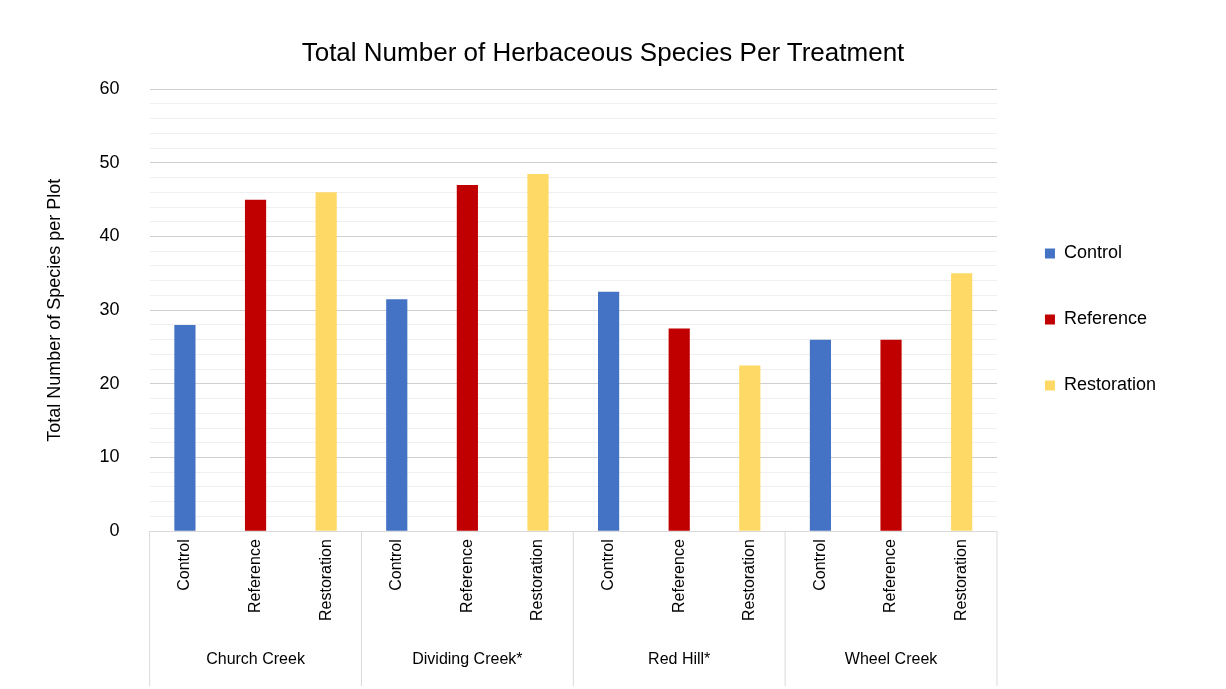 Image resolution: width=1226 pixels, height=689 pixels. Describe the element at coordinates (679, 659) in the screenshot. I see `text: Red Hill*` at that location.